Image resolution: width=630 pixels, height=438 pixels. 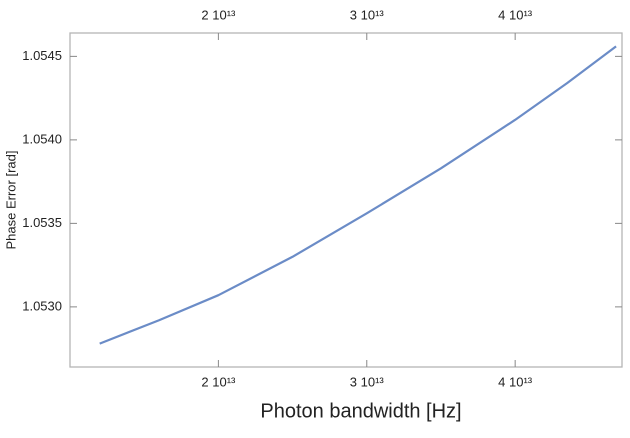 I want to click on y-tick-label: 1.0535, so click(x=42, y=222).